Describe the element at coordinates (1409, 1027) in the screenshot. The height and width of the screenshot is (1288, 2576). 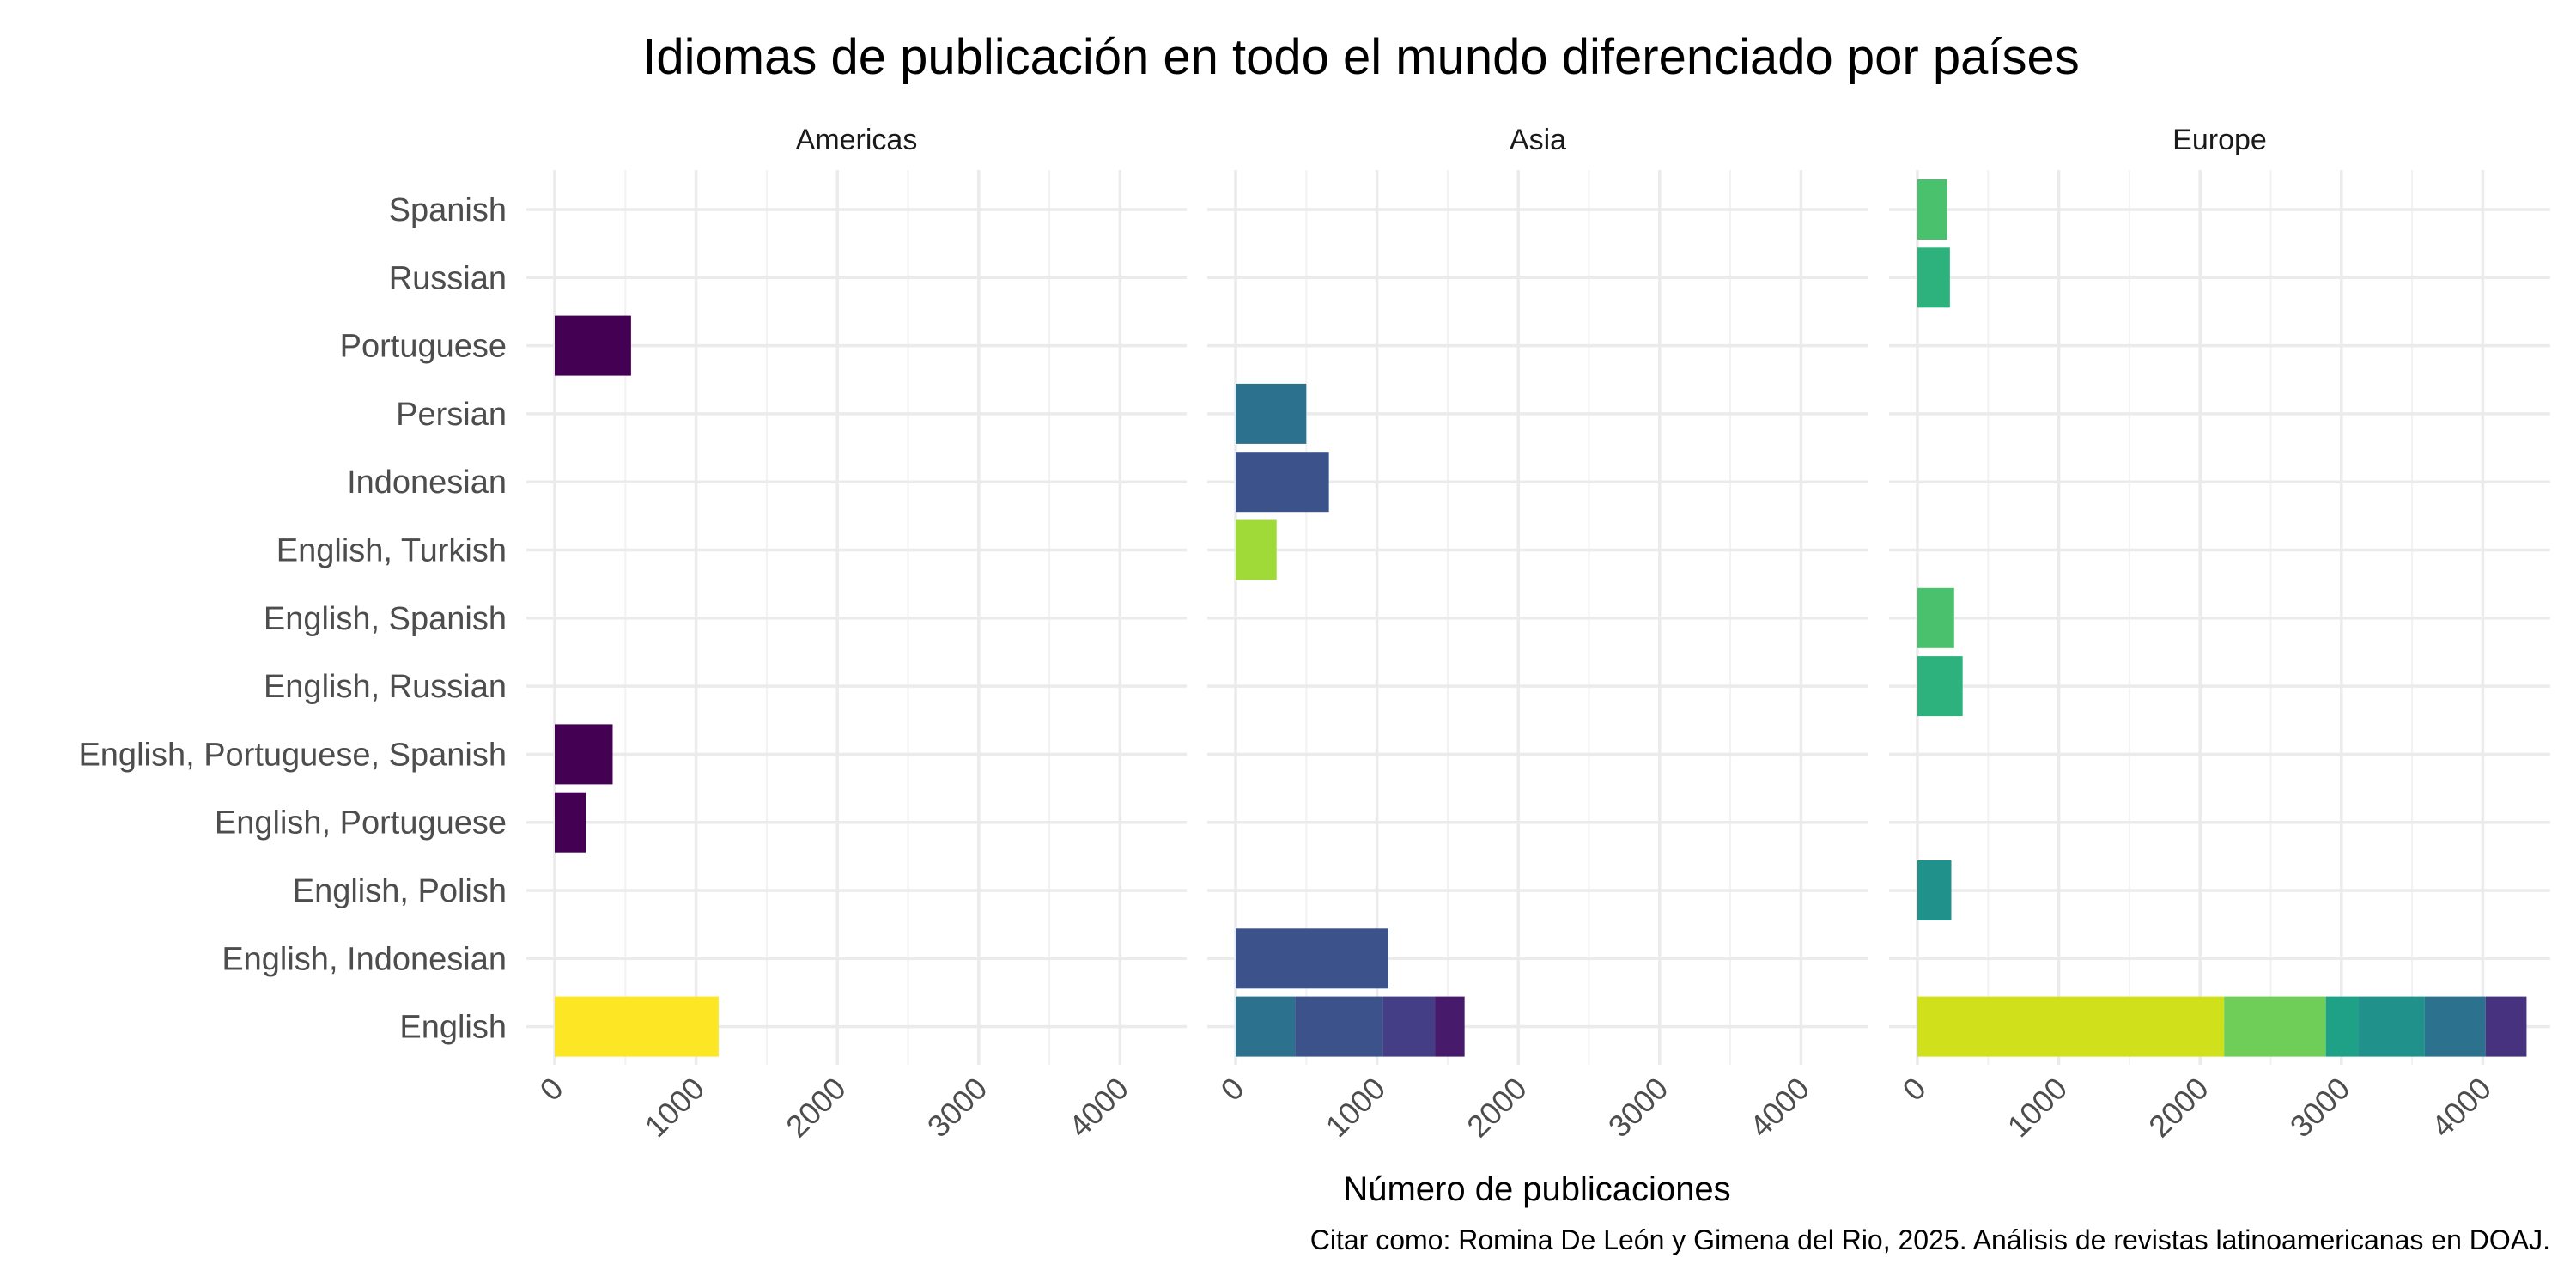
I see `bar-asia-english-seg2` at that location.